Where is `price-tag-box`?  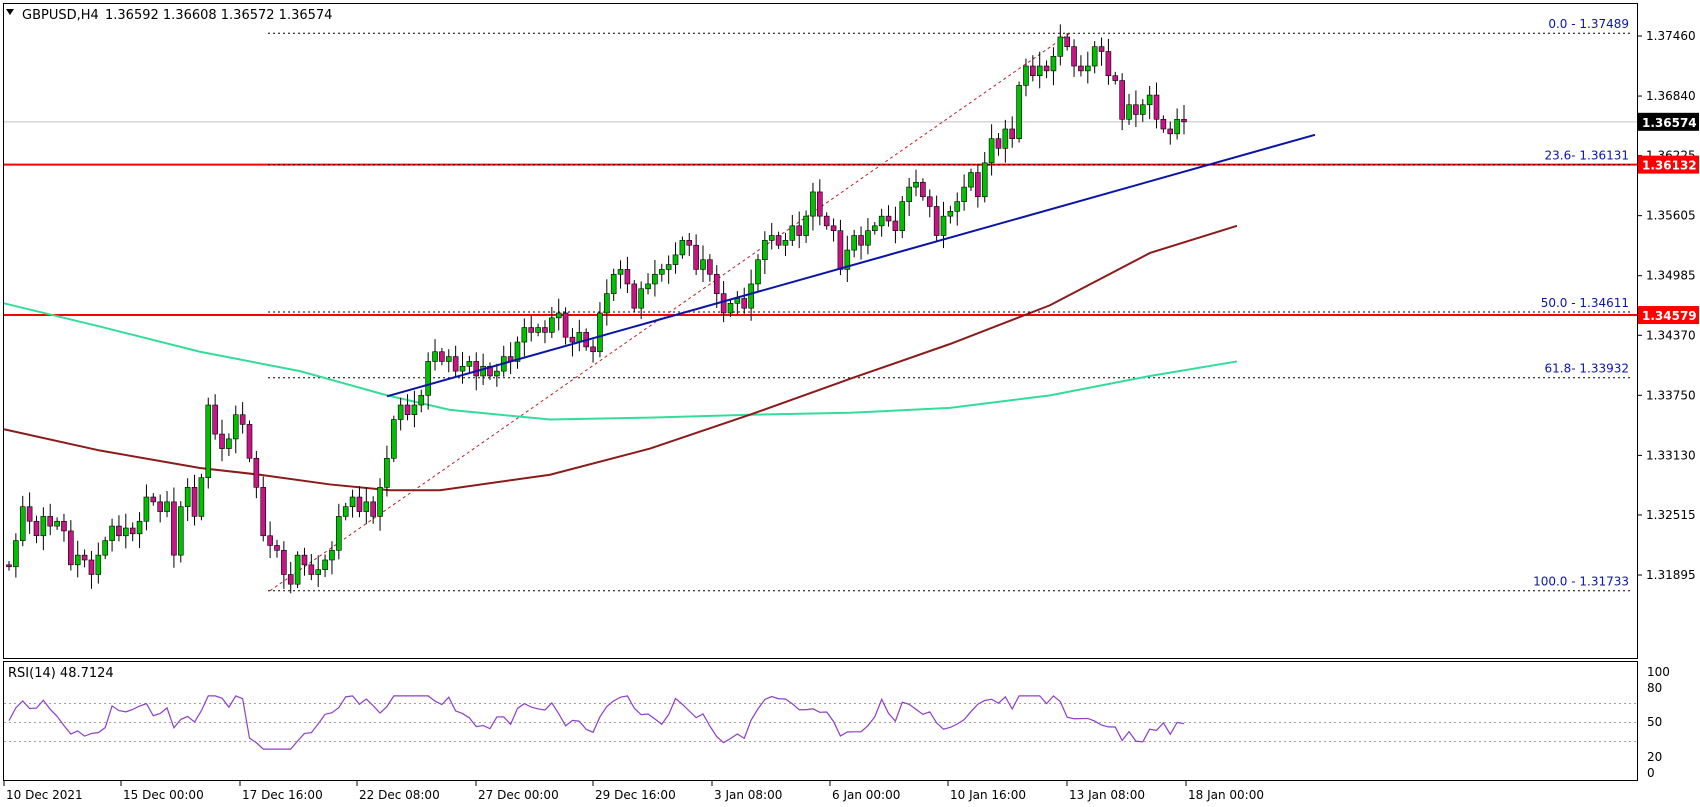
price-tag-box is located at coordinates (1668, 164).